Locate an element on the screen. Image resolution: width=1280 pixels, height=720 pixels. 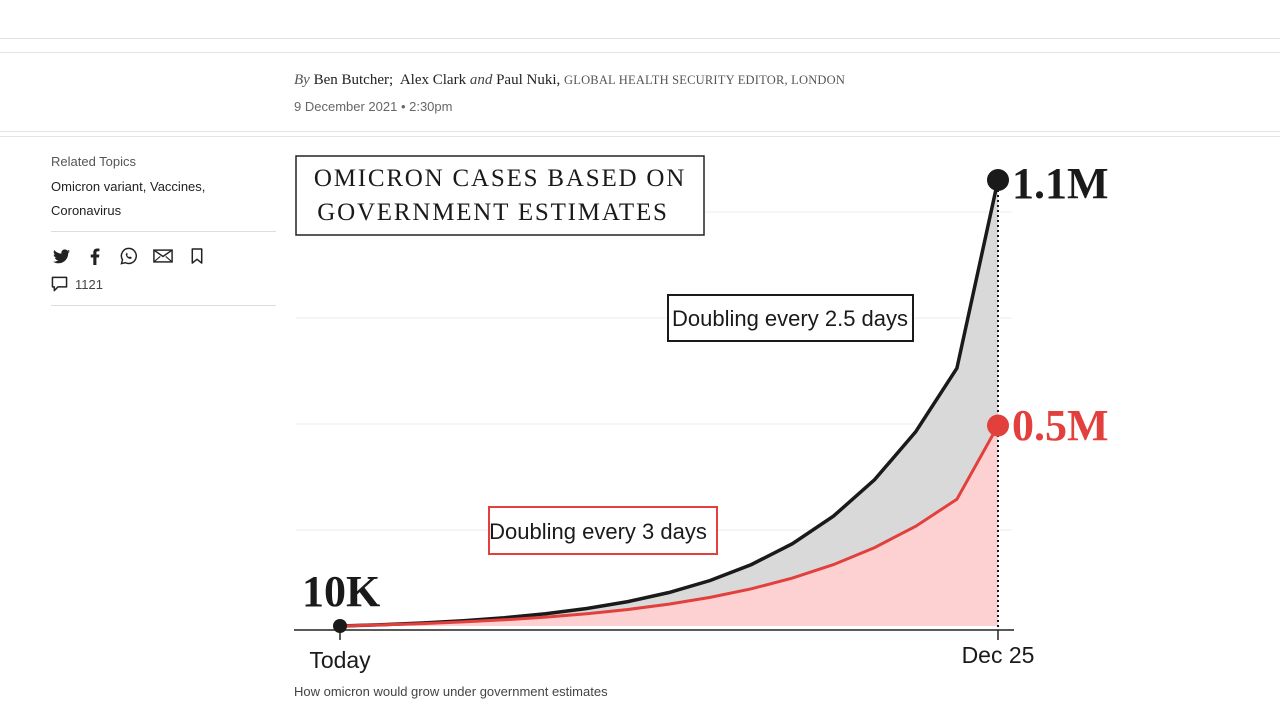
email-icon is located at coordinates (163, 256).